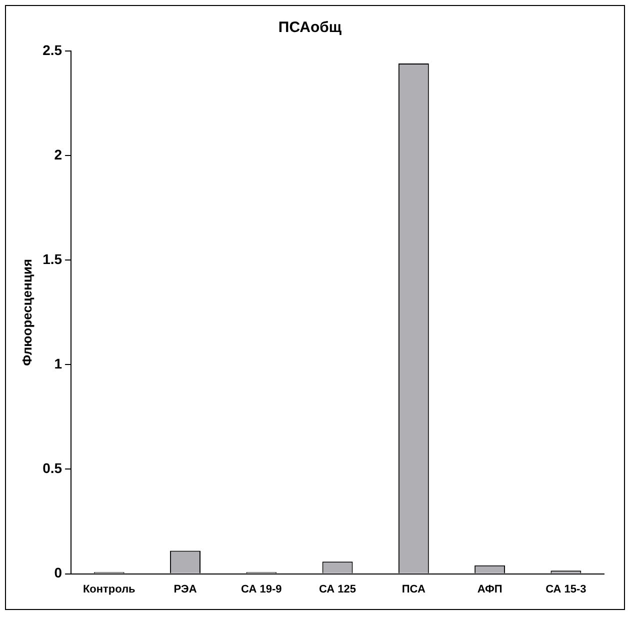 This screenshot has width=635, height=620. What do you see at coordinates (58, 154) in the screenshot?
I see `y-tick-label: 2` at bounding box center [58, 154].